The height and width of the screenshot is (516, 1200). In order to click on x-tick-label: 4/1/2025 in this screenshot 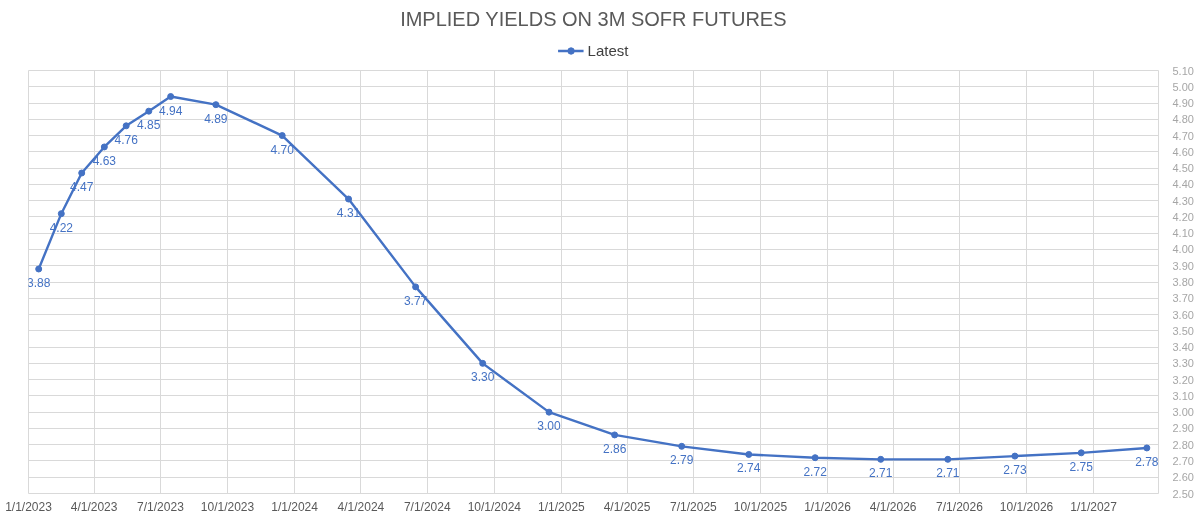, I will do `click(627, 506)`.